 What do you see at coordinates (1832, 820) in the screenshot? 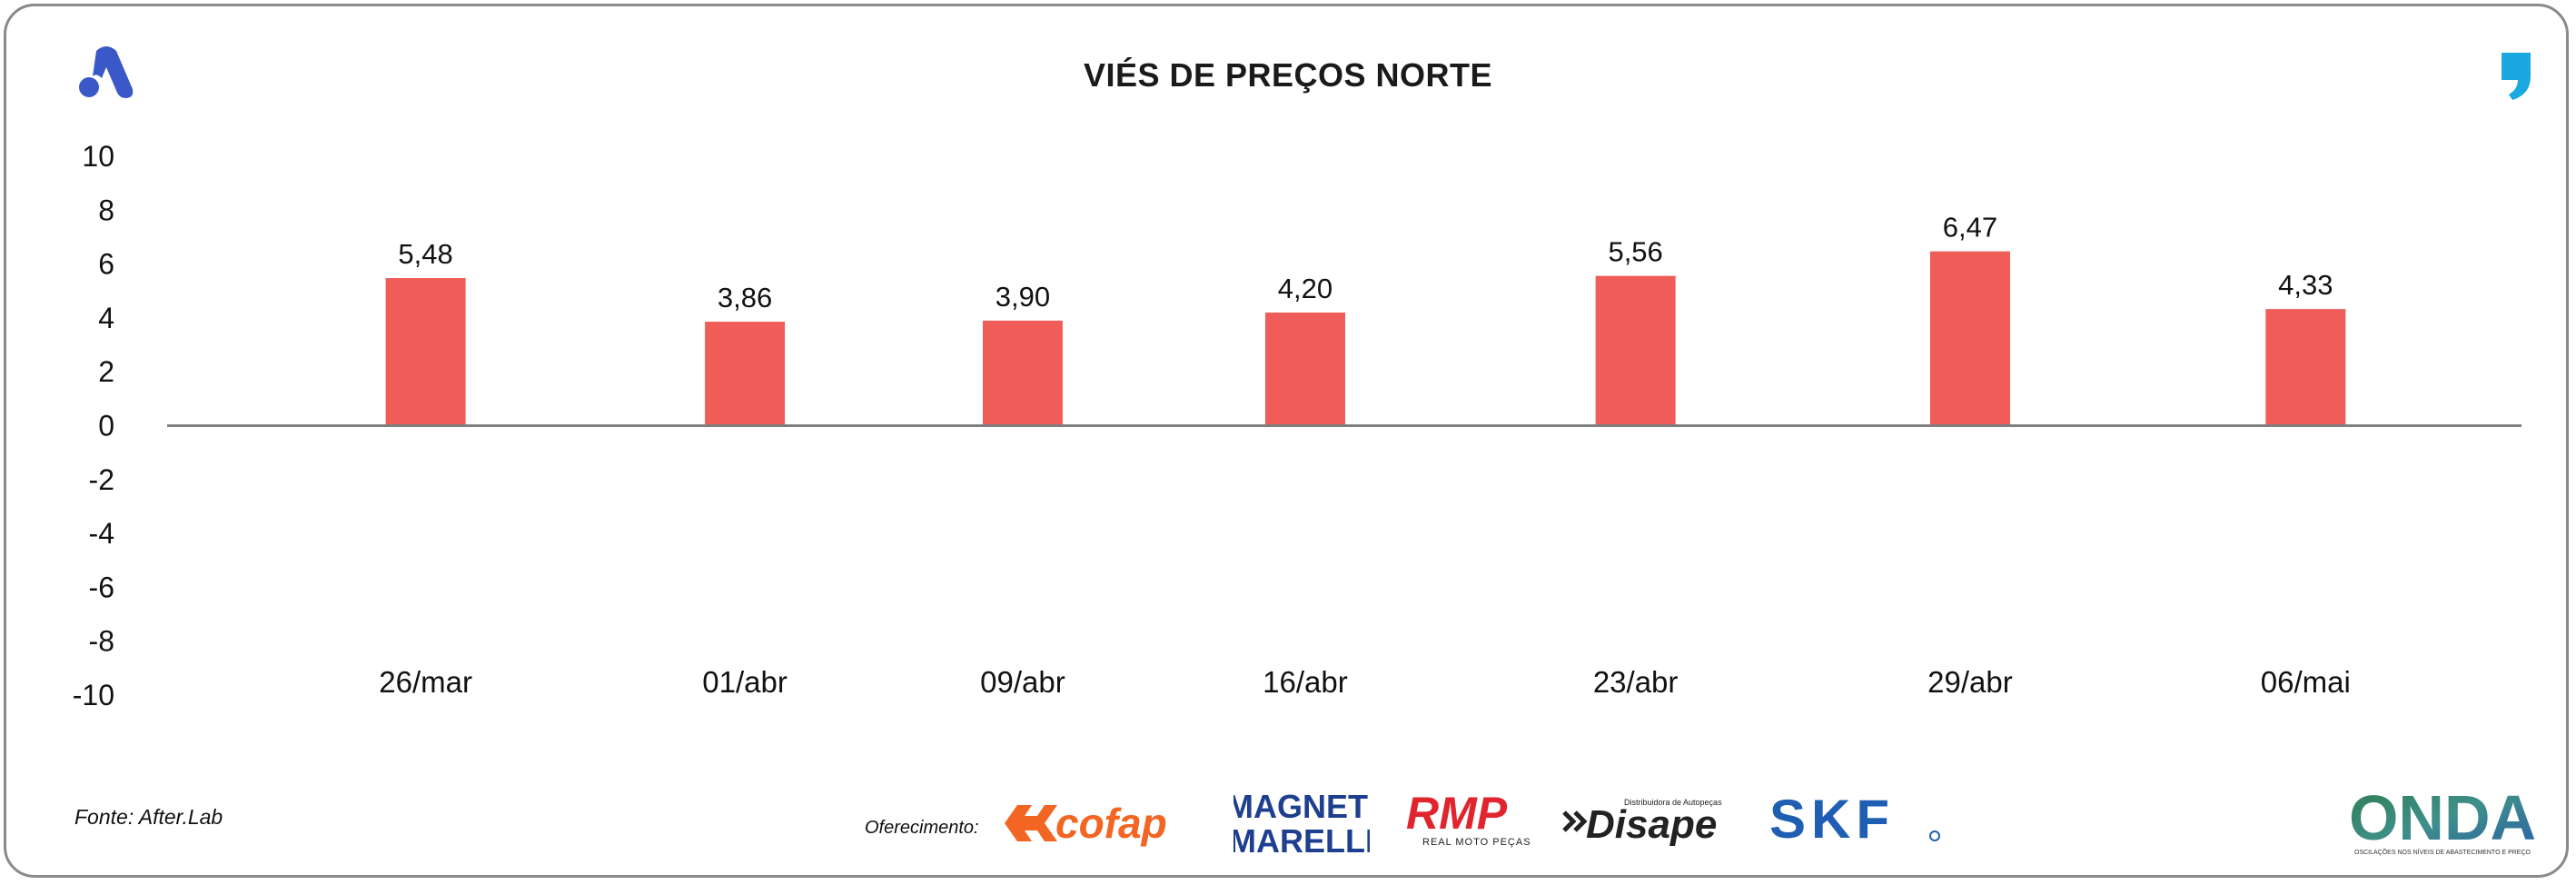
I see `skf-wordmark: SKF` at bounding box center [1832, 820].